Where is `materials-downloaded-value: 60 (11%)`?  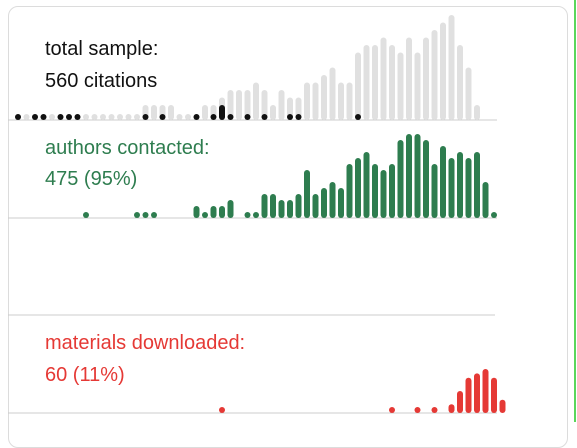 materials-downloaded-value: 60 (11%) is located at coordinates (85, 375).